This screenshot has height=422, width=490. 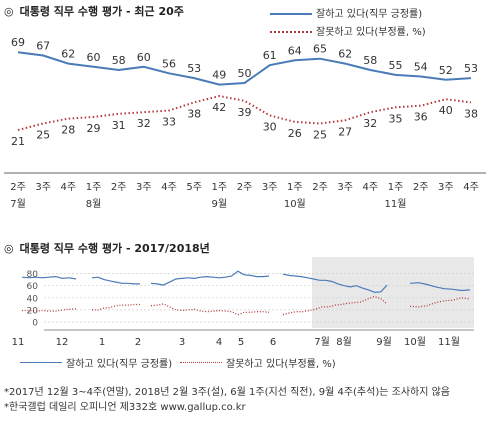 I want to click on y-tick-label: 80, so click(x=33, y=275).